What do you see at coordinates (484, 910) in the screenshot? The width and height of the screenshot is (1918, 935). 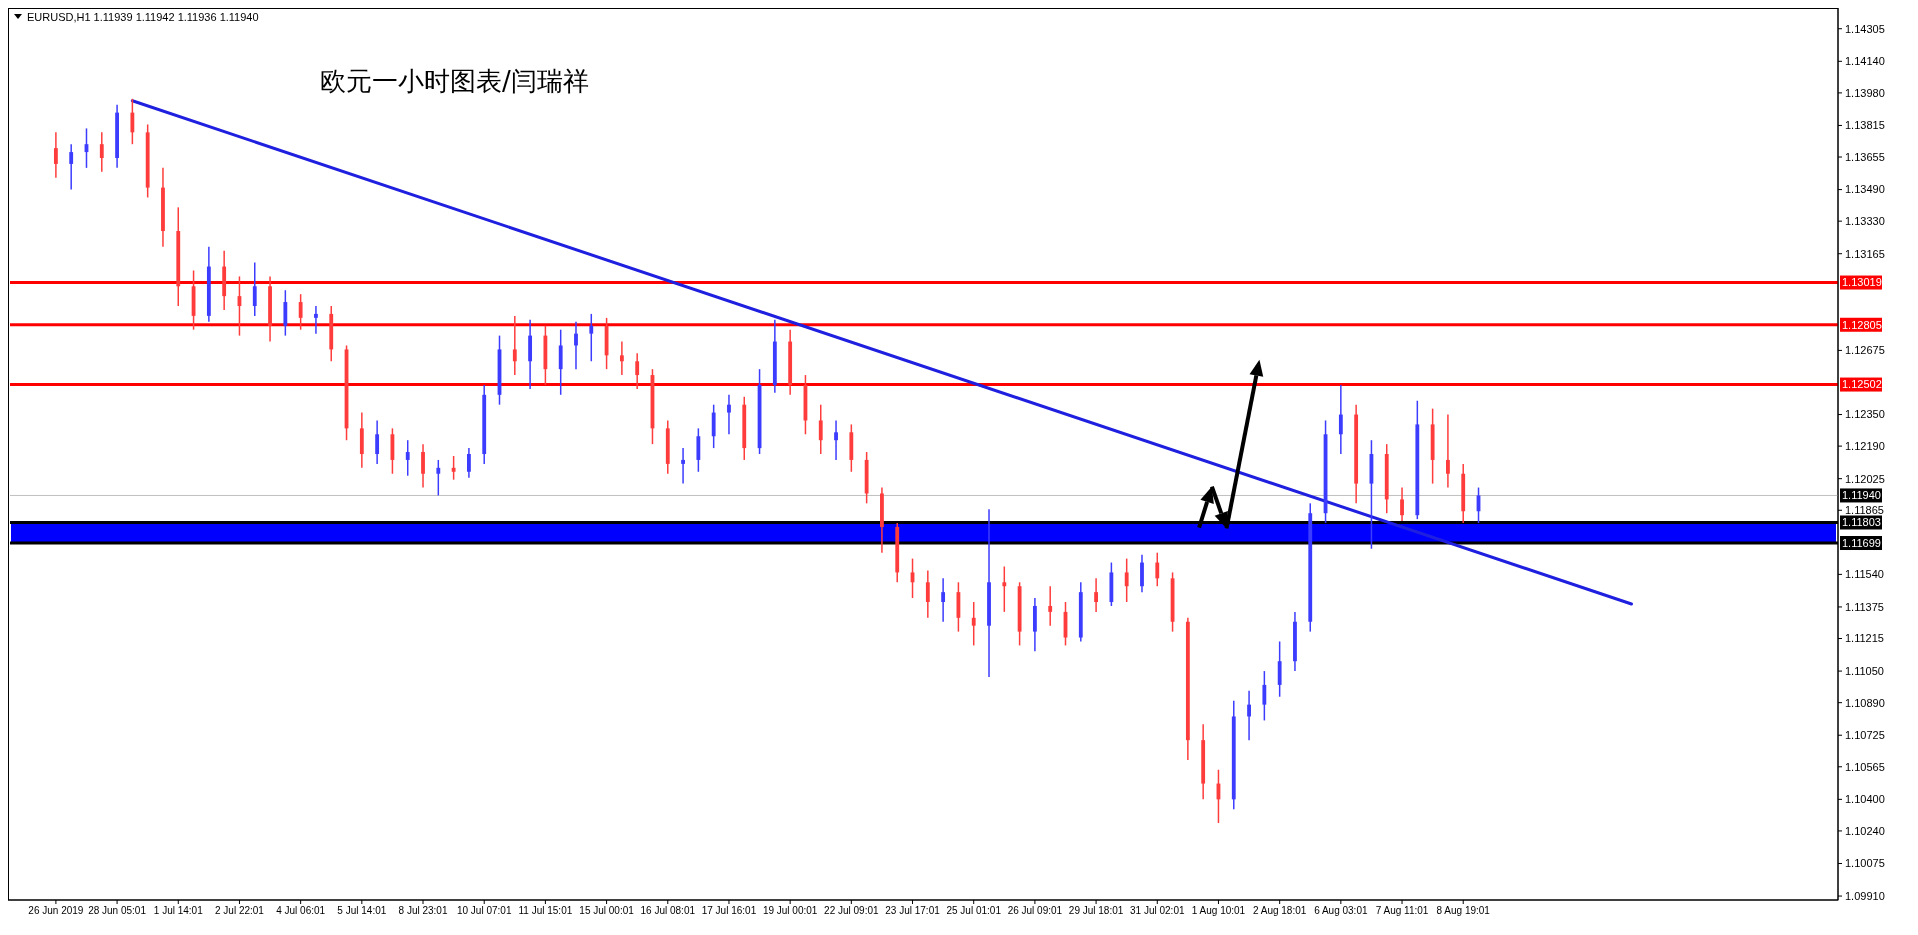 I see `x-tick-label: 10 Jul 07:01` at bounding box center [484, 910].